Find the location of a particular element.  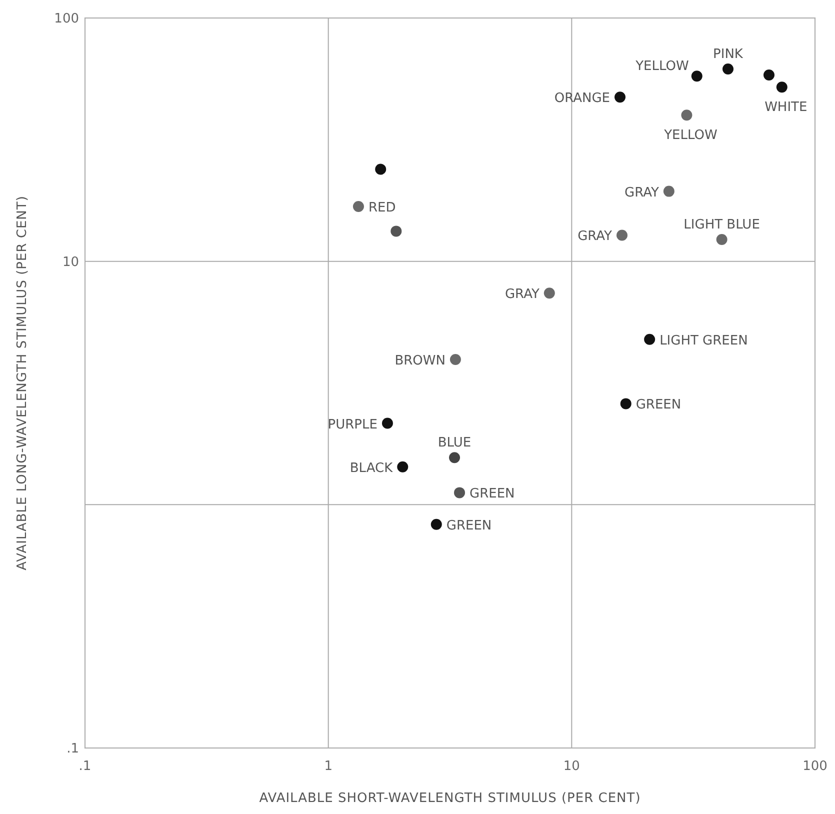

annotation: LIGHT BLUE is located at coordinates (722, 224).